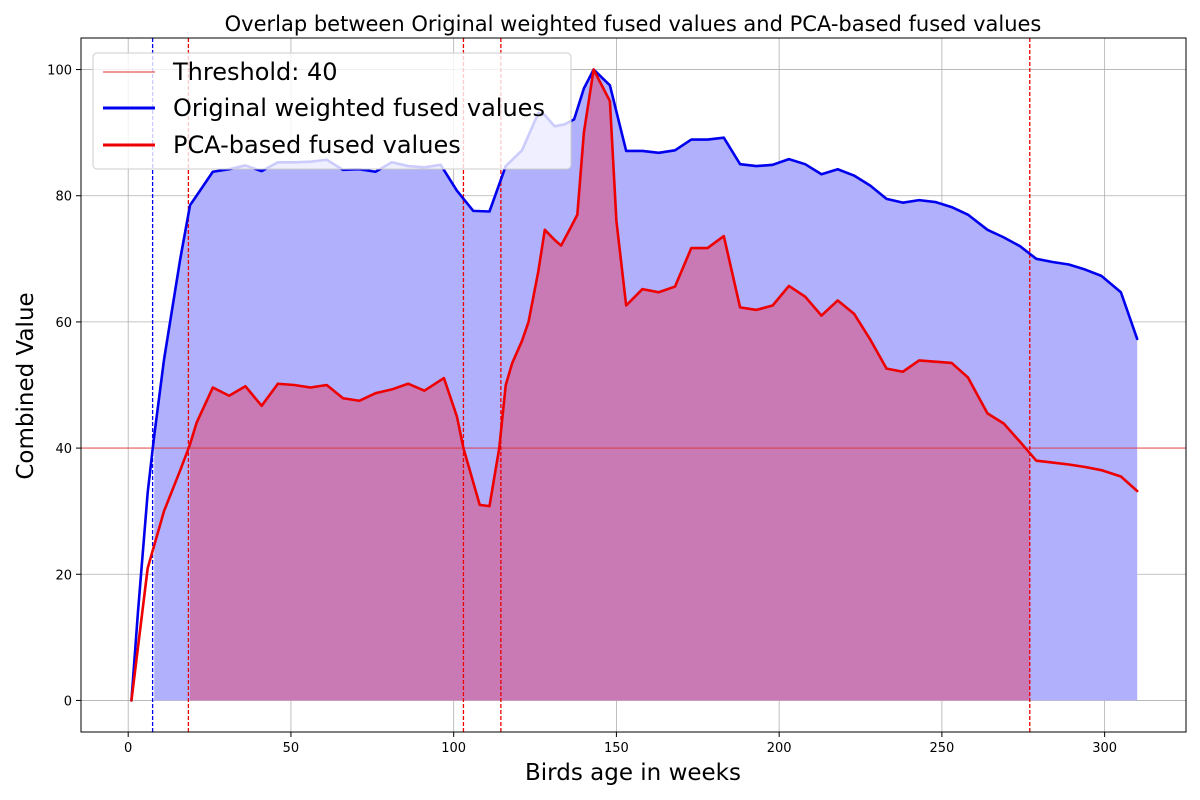  Describe the element at coordinates (941, 748) in the screenshot. I see `x-tick-label: 250` at that location.